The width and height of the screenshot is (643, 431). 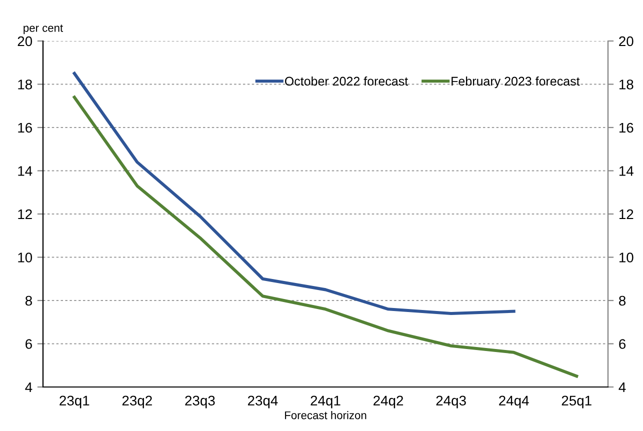 I want to click on y2-tick-label: 10, so click(x=626, y=257).